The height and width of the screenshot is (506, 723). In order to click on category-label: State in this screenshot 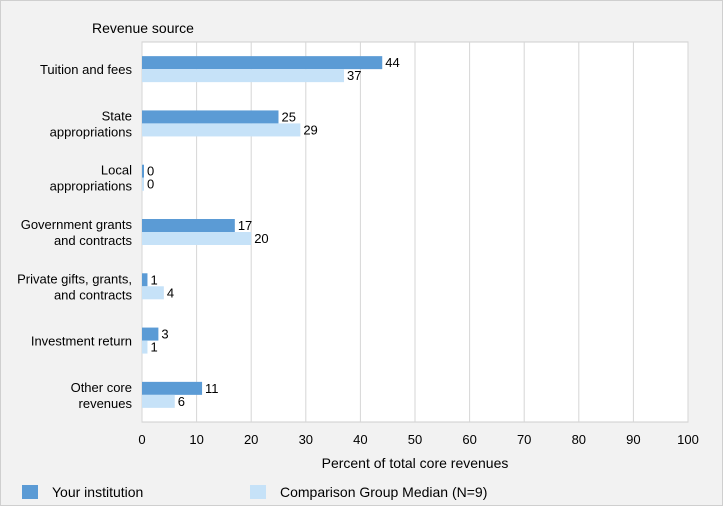, I will do `click(117, 115)`.